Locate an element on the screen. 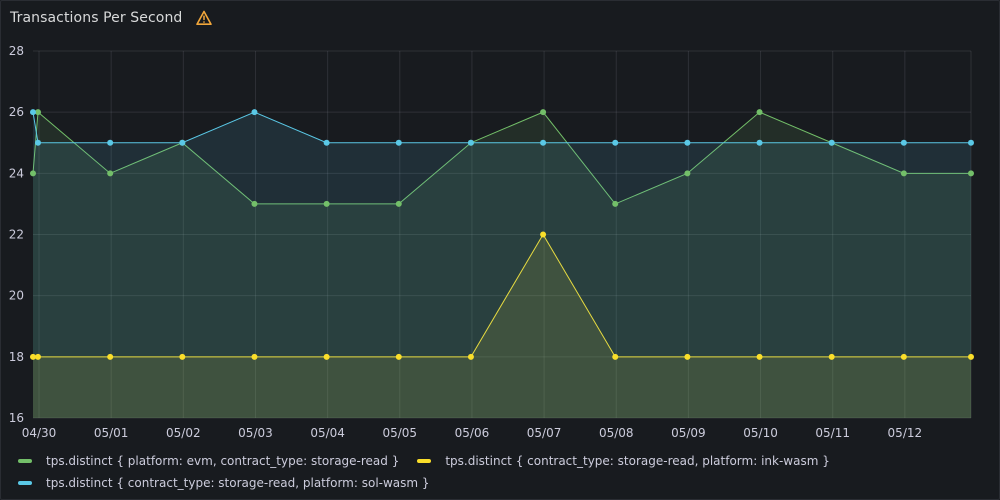 This screenshot has width=1000, height=500. x-tick-label: 05/10 is located at coordinates (760, 433).